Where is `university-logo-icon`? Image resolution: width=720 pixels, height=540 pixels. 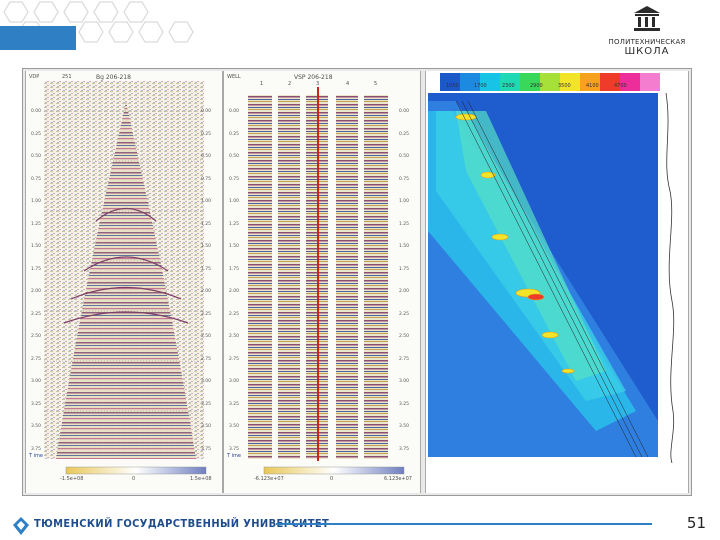 university-logo-icon is located at coordinates (21, 526).